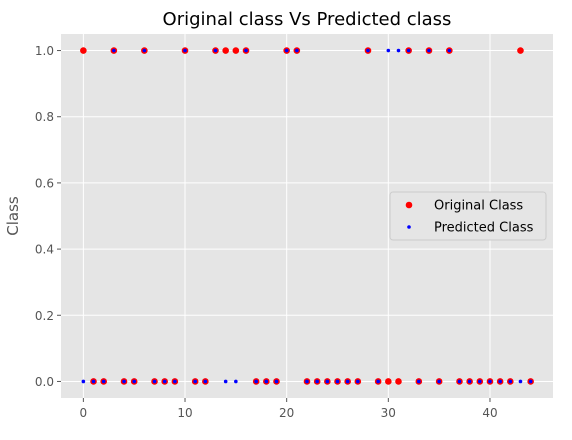  I want to click on x-tick-label: 20, so click(286, 413).